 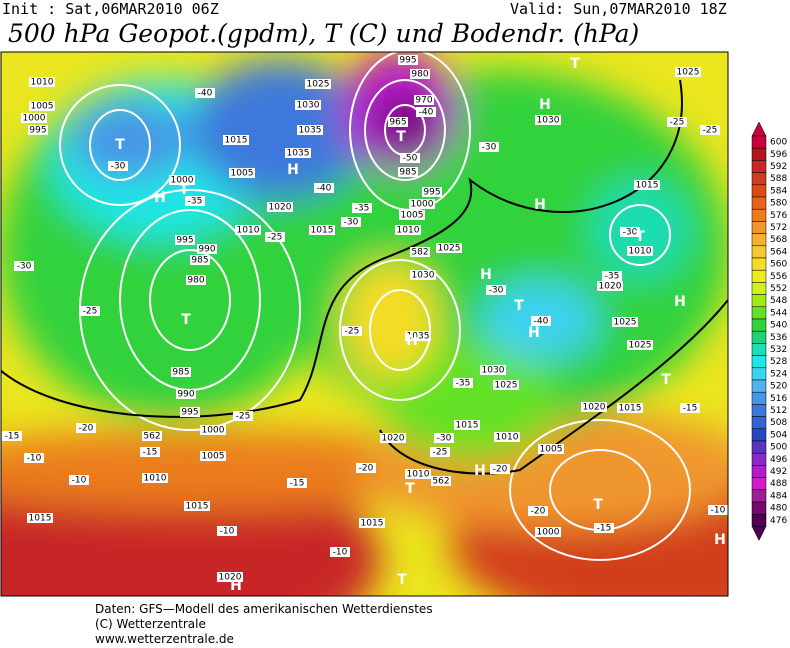 I want to click on contour-label: 980, so click(x=419, y=75).